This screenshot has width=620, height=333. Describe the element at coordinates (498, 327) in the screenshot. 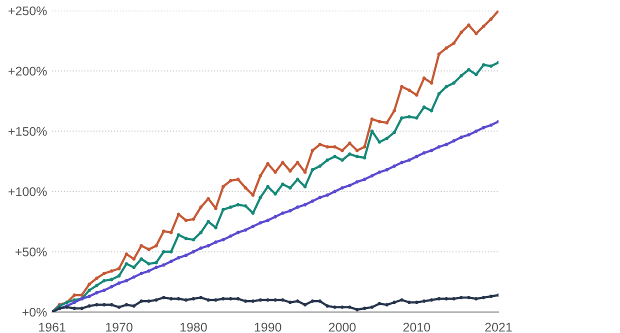

I see `x-tick-label: 2021` at that location.